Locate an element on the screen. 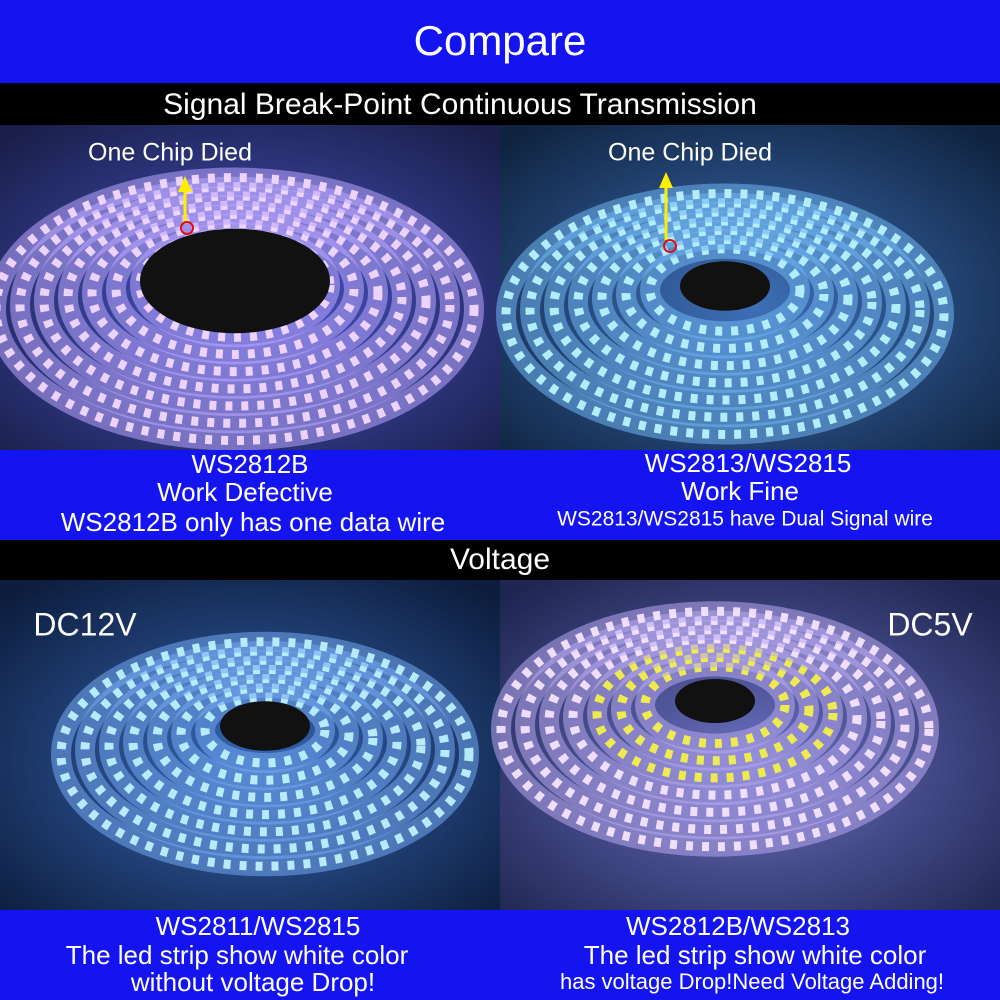 The width and height of the screenshot is (1000, 1000). caption-model: WS2813/WS2815 is located at coordinates (748, 463).